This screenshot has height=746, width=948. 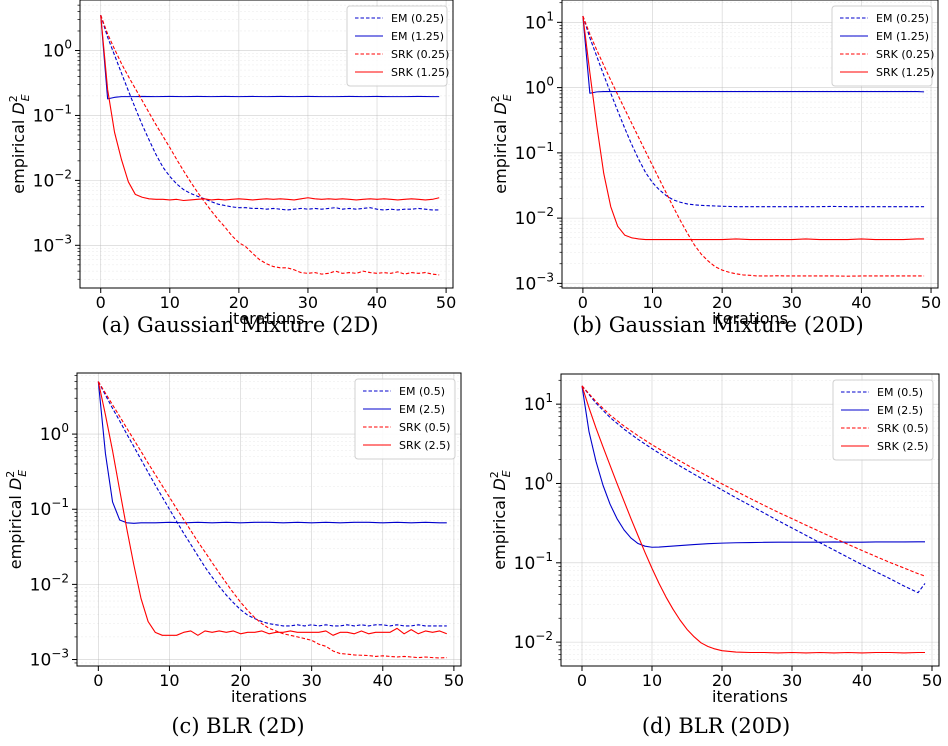 I want to click on panel-caption: (a) Gaussian Mixture (2D), so click(x=239, y=325).